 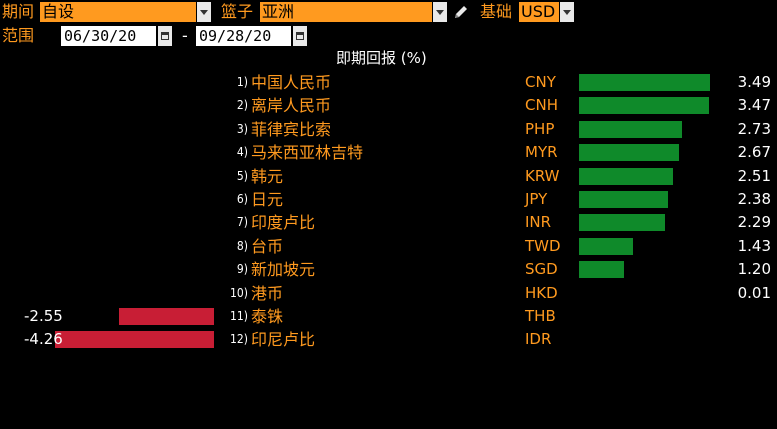 What do you see at coordinates (541, 152) in the screenshot?
I see `row-code: MYR` at bounding box center [541, 152].